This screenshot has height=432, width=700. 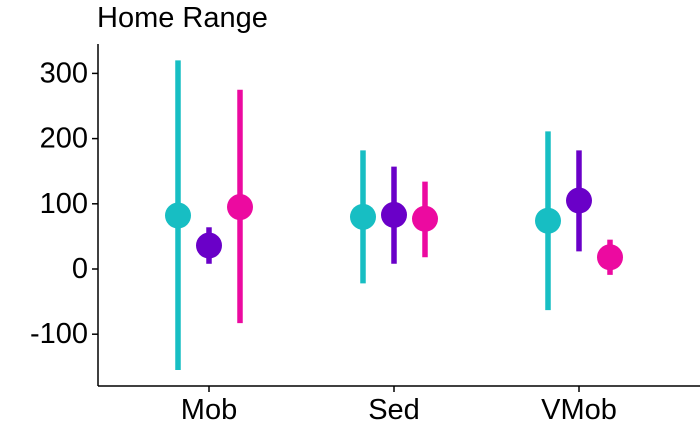 I want to click on x-tick-labels: Mob Sed VMob, so click(x=399, y=410).